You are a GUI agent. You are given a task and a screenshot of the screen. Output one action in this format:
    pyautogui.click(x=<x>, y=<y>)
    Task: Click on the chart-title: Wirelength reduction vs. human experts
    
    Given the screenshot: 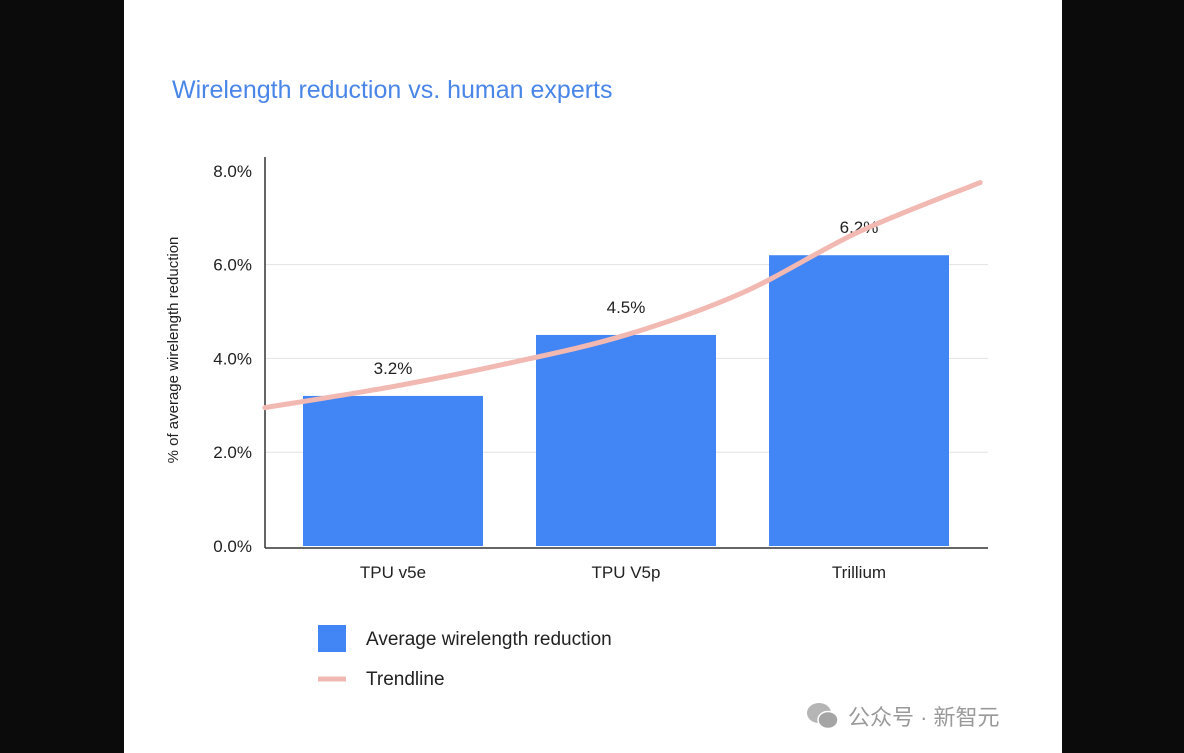 What is the action you would take?
    pyautogui.click(x=392, y=90)
    